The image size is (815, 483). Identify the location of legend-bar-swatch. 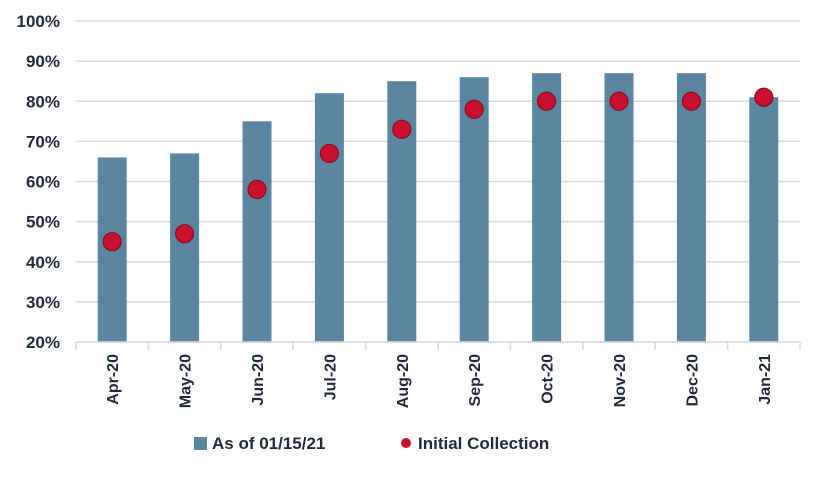
(200, 443).